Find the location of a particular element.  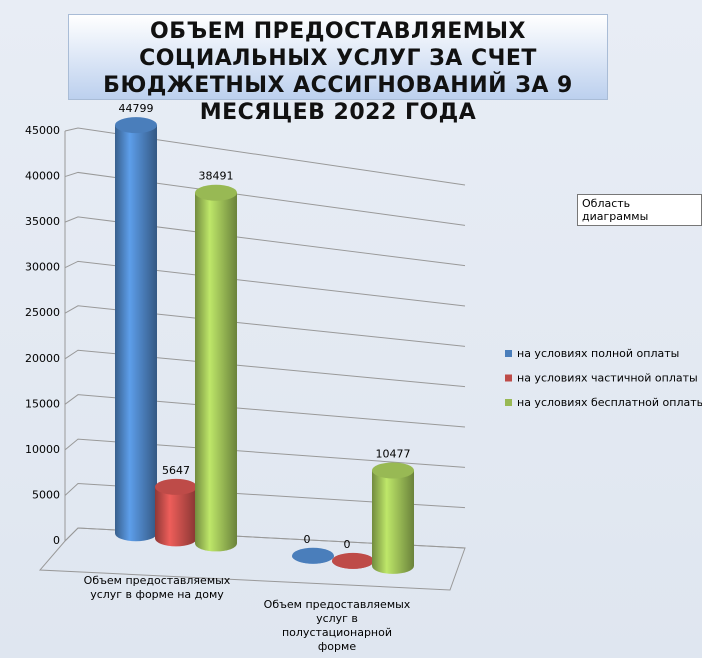

y-tick-label: 30000 is located at coordinates (42, 267).